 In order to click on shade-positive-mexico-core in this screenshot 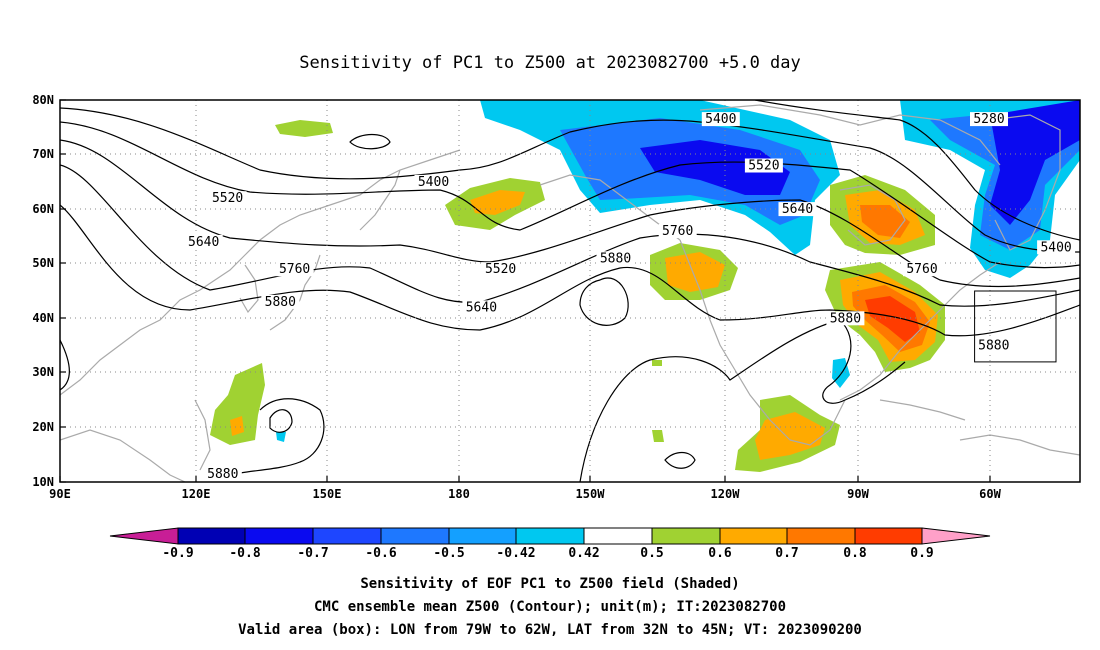, I will do `click(790, 436)`.